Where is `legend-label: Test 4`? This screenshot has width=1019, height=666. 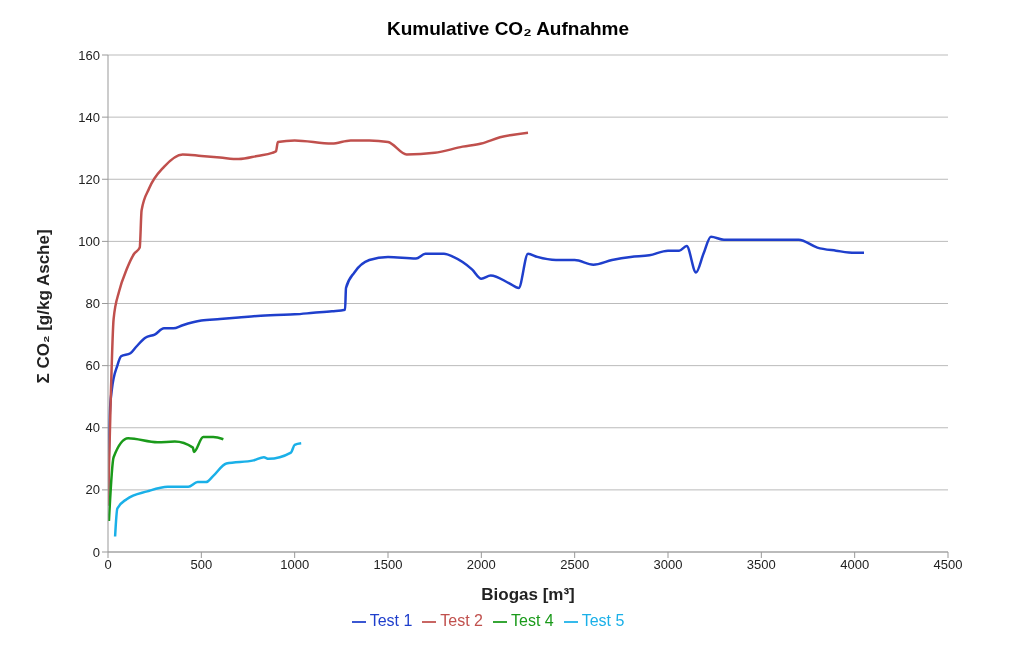 legend-label: Test 4 is located at coordinates (532, 620).